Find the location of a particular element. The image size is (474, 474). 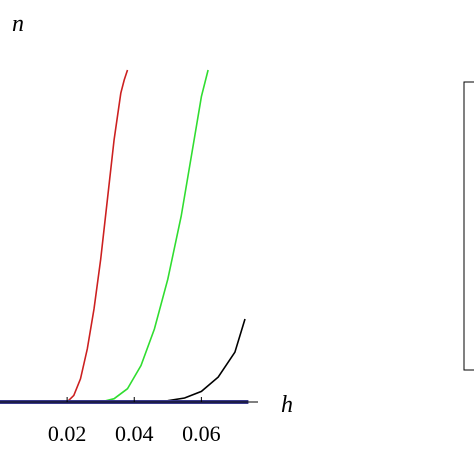

x-tick-label: 0.06 is located at coordinates (201, 433).